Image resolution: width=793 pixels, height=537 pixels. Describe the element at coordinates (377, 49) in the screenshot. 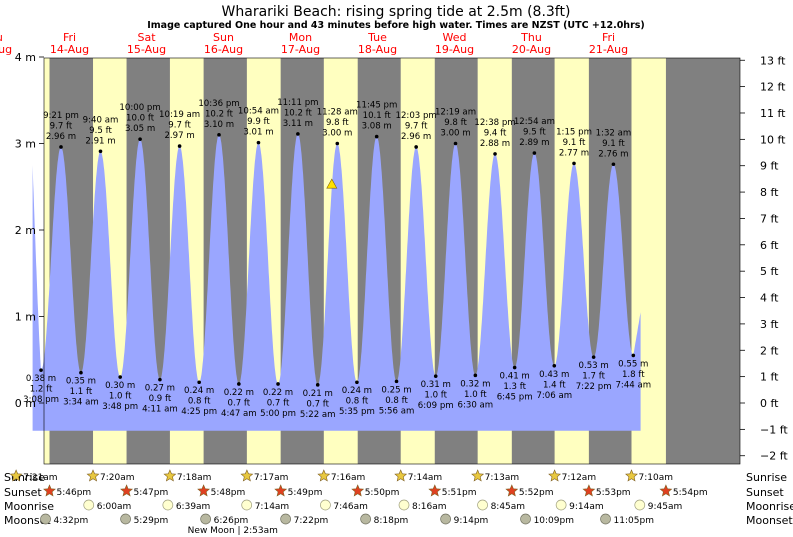

I see `day-date: 18-Aug` at that location.